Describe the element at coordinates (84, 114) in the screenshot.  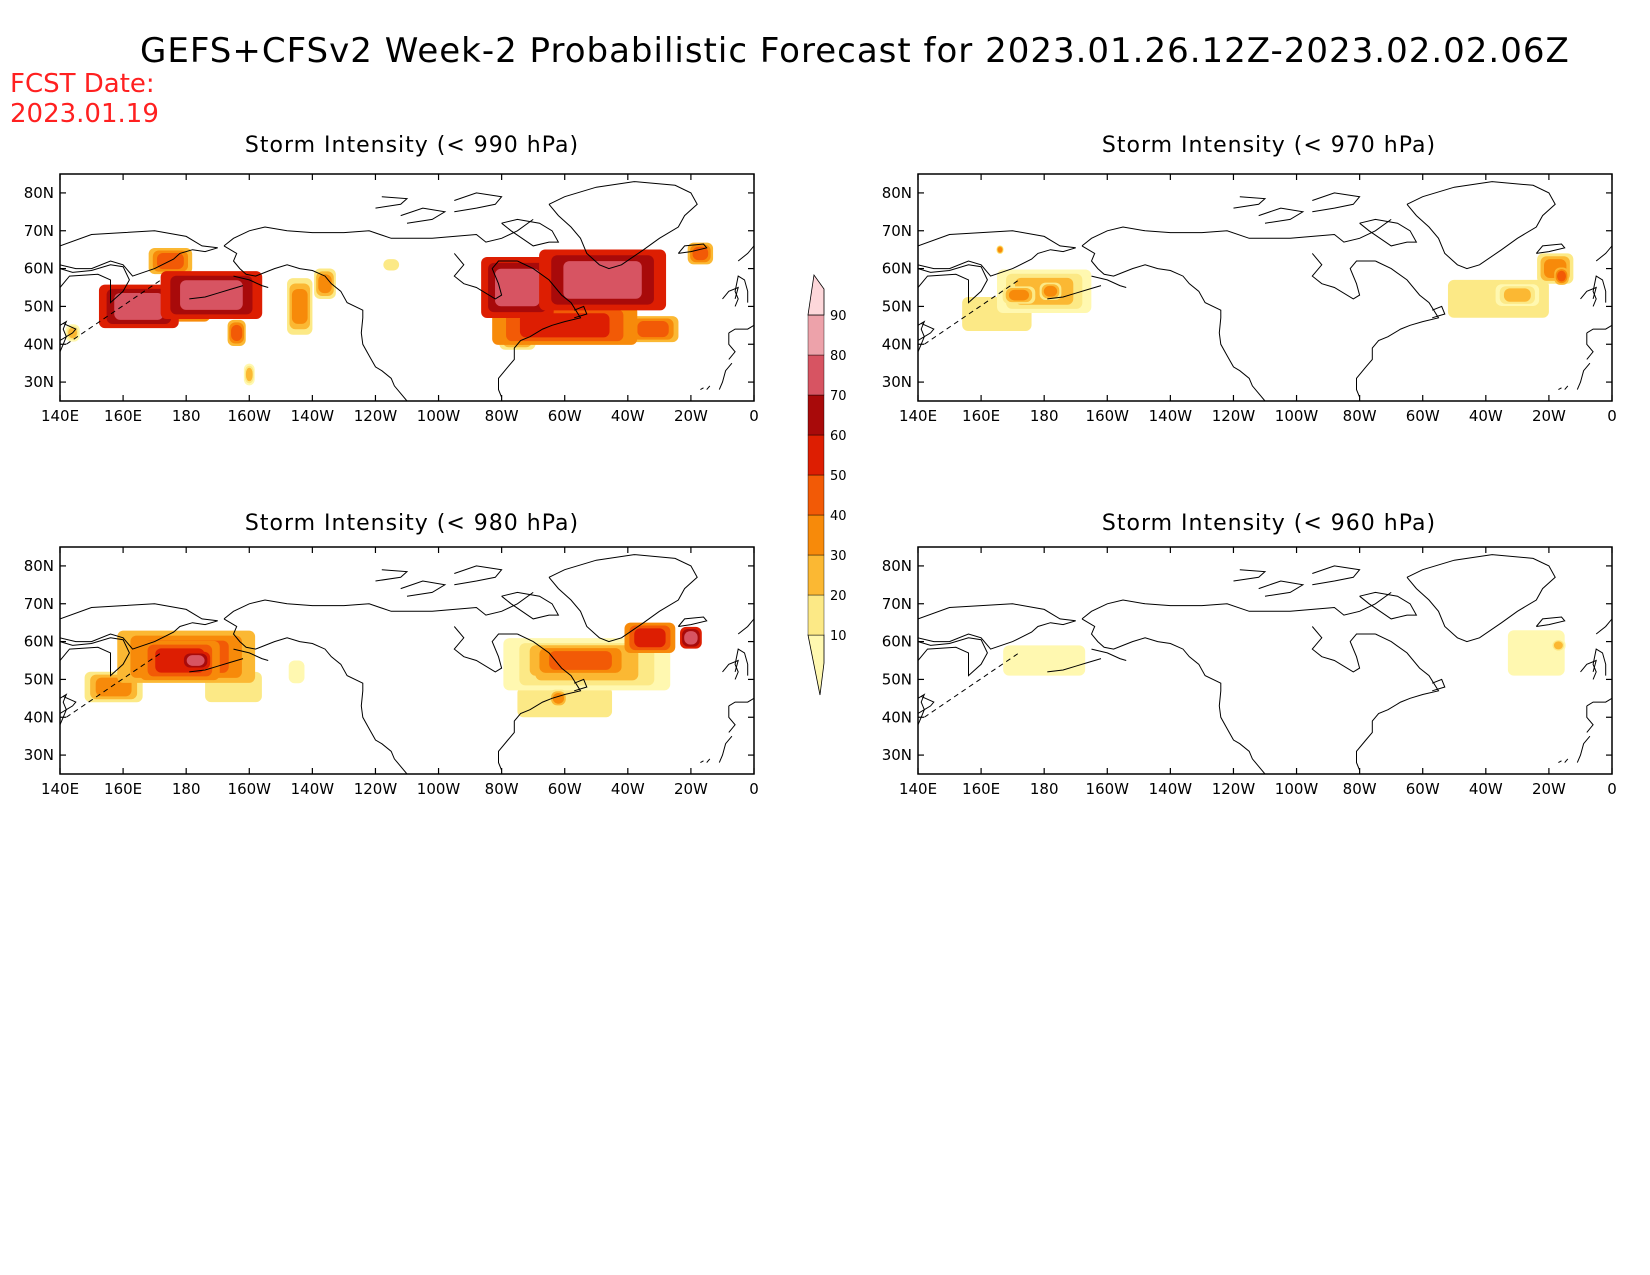
I see `fcst-date-value: 2023.01.19` at that location.